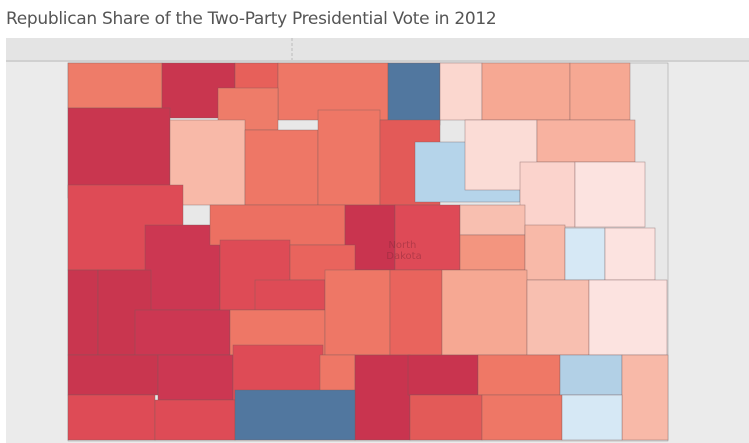  Describe the element at coordinates (403, 251) in the screenshot. I see `state-label: North Dakota` at that location.